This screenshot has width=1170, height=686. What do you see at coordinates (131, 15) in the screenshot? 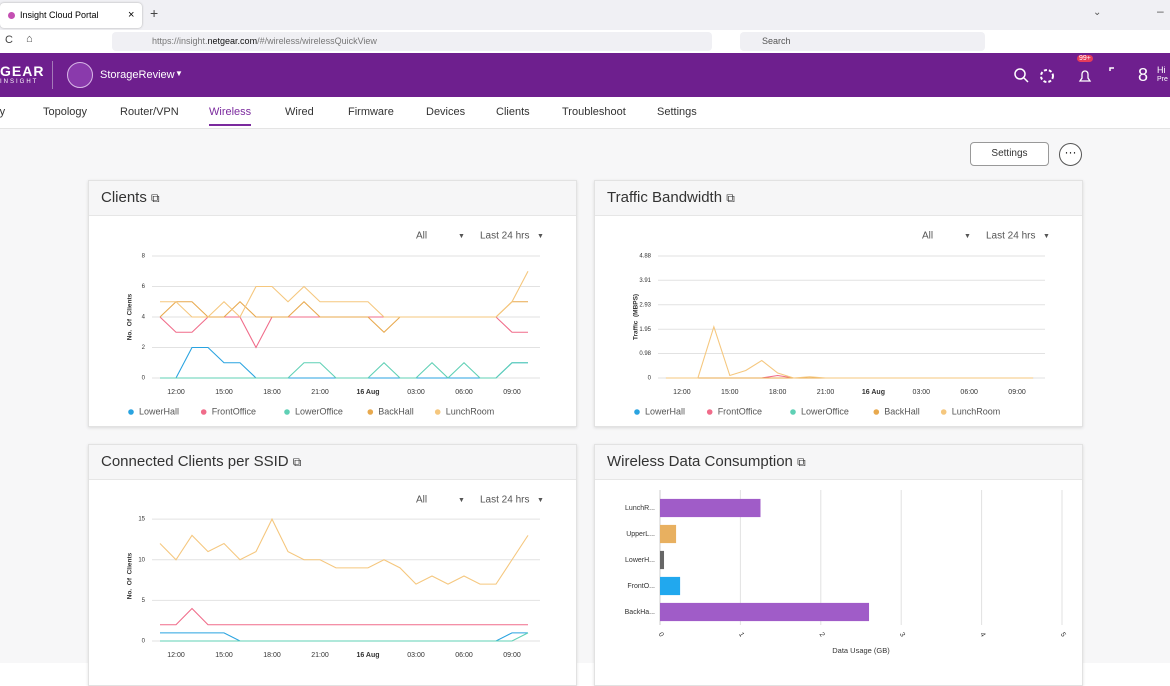
I see `tab-close: ×` at bounding box center [131, 15].